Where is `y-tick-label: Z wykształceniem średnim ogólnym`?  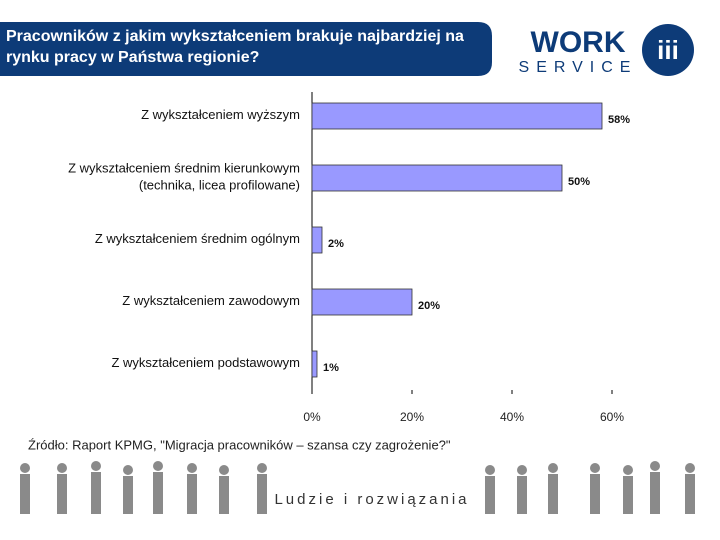 y-tick-label: Z wykształceniem średnim ogólnym is located at coordinates (197, 238).